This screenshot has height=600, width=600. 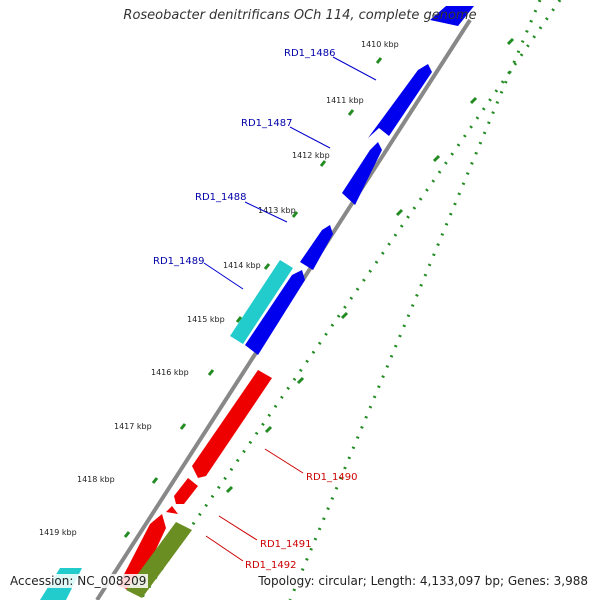 What do you see at coordinates (309, 53) in the screenshot?
I see `gene-label-rd1-1486: RD1_1486` at bounding box center [309, 53].